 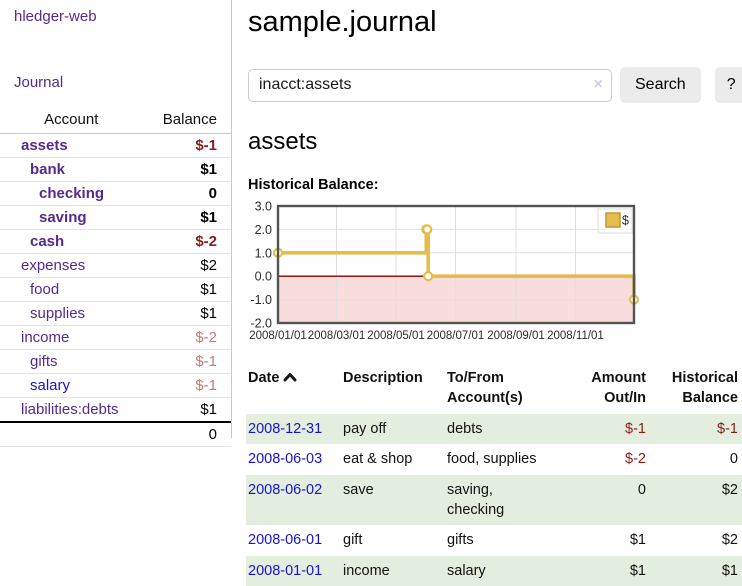 What do you see at coordinates (58, 313) in the screenshot?
I see `sidebar-account-link: supplies` at bounding box center [58, 313].